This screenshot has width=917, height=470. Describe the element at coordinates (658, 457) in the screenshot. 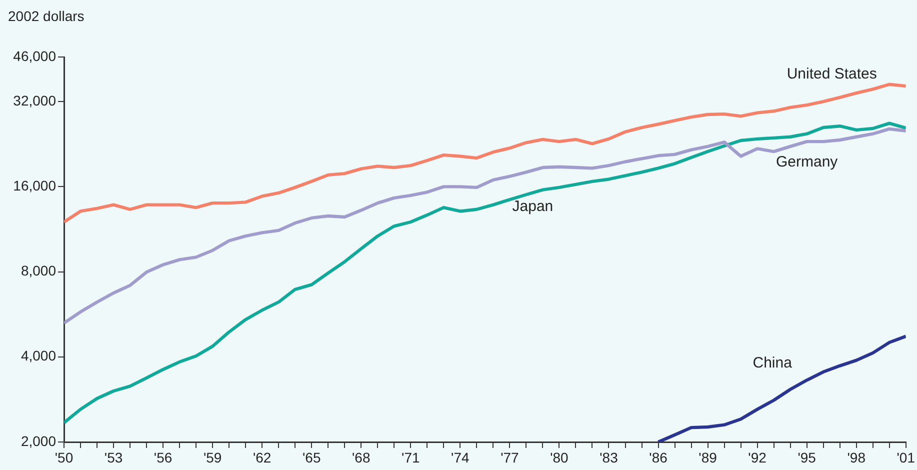

I see `x-tick-label: '86` at that location.